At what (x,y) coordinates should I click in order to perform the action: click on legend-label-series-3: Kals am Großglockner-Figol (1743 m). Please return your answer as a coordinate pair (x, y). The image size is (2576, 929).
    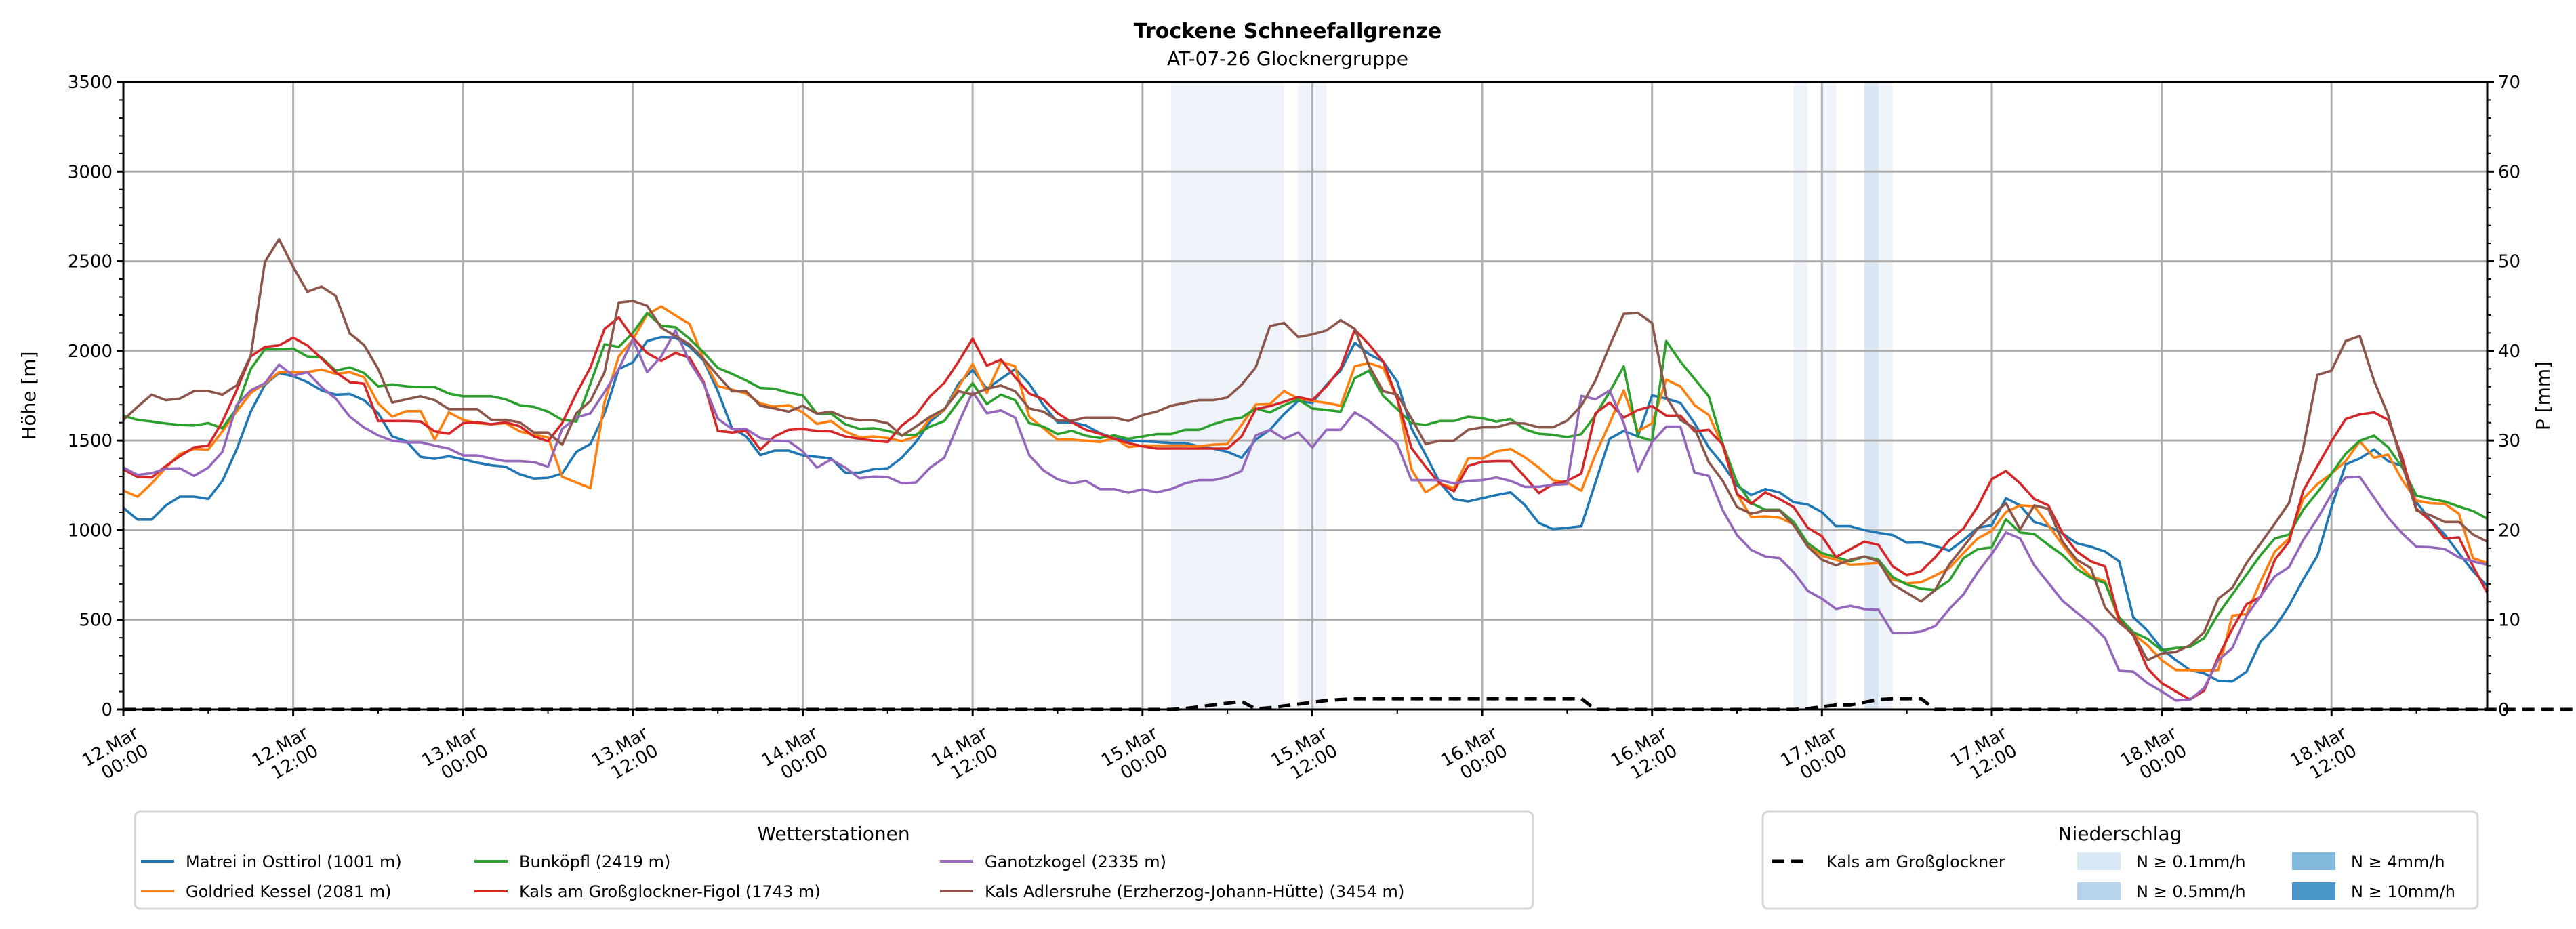
    Looking at the image, I should click on (670, 891).